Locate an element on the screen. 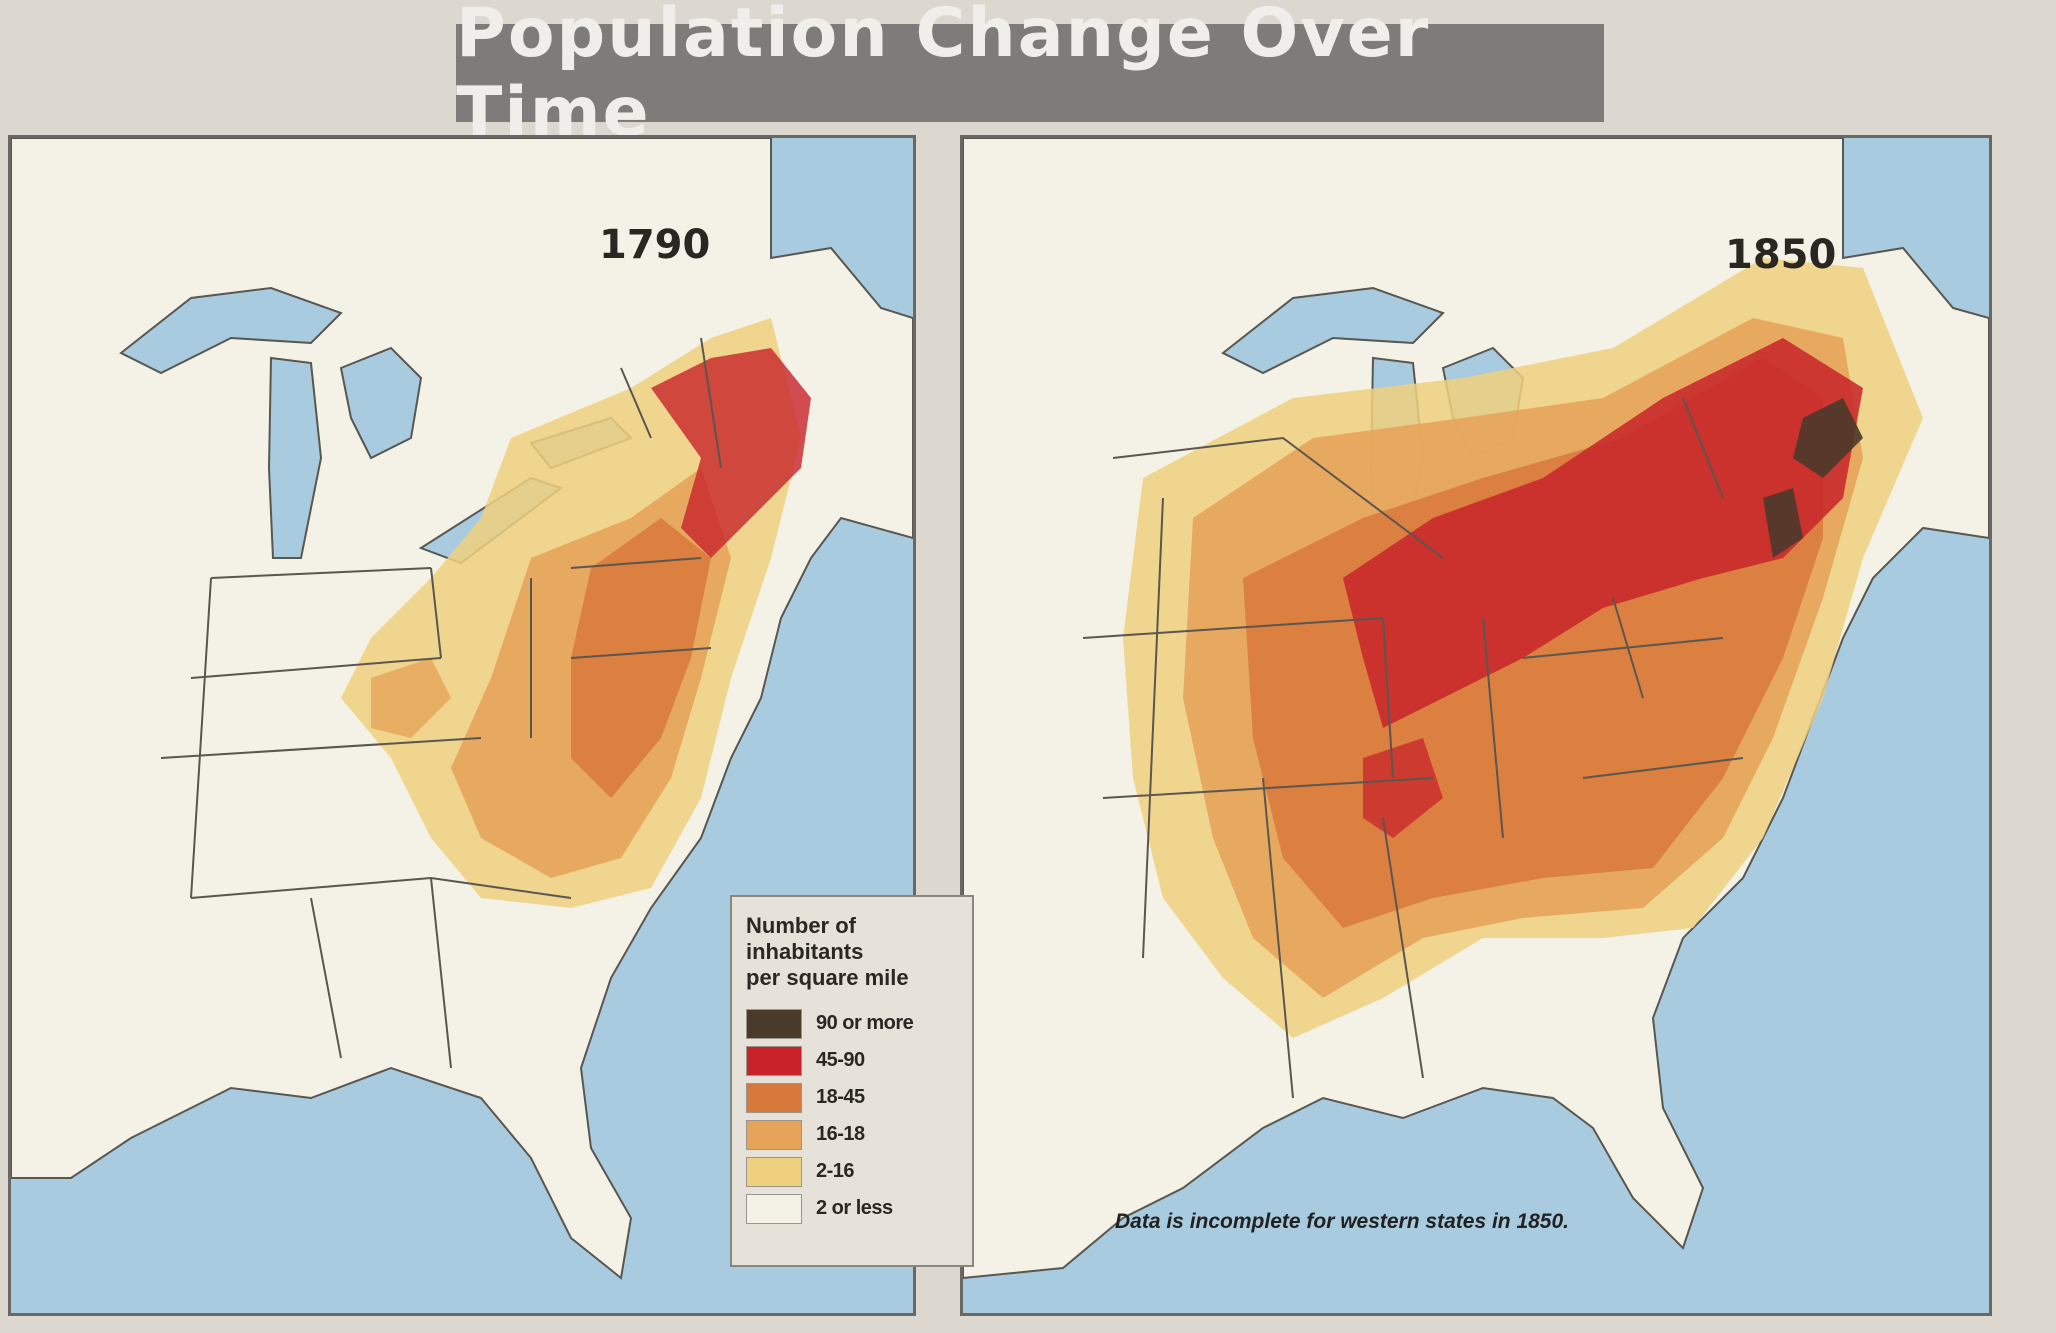  legend-item: 16-18 is located at coordinates (852, 1134).